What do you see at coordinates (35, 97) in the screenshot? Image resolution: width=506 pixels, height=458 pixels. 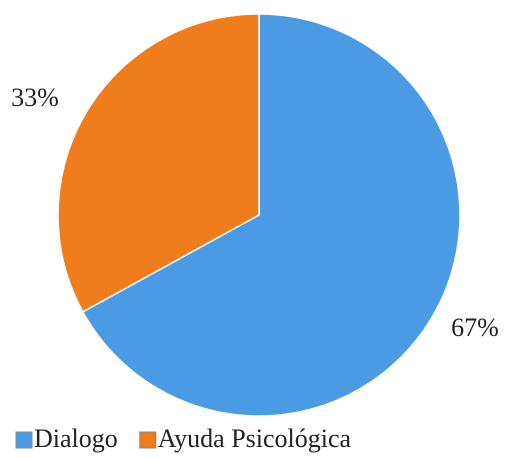 I see `data-label: 33%` at bounding box center [35, 97].